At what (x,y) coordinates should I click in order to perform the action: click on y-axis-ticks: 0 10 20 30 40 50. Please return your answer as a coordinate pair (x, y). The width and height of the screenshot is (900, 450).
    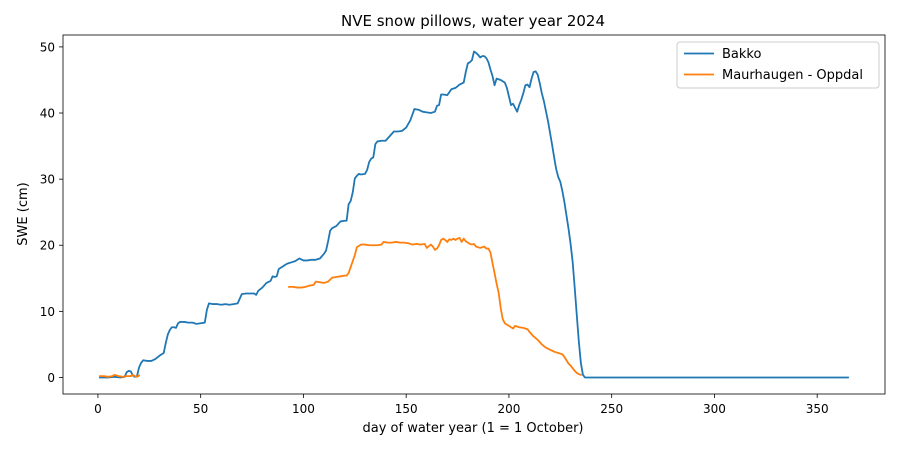
    Looking at the image, I should click on (51, 212).